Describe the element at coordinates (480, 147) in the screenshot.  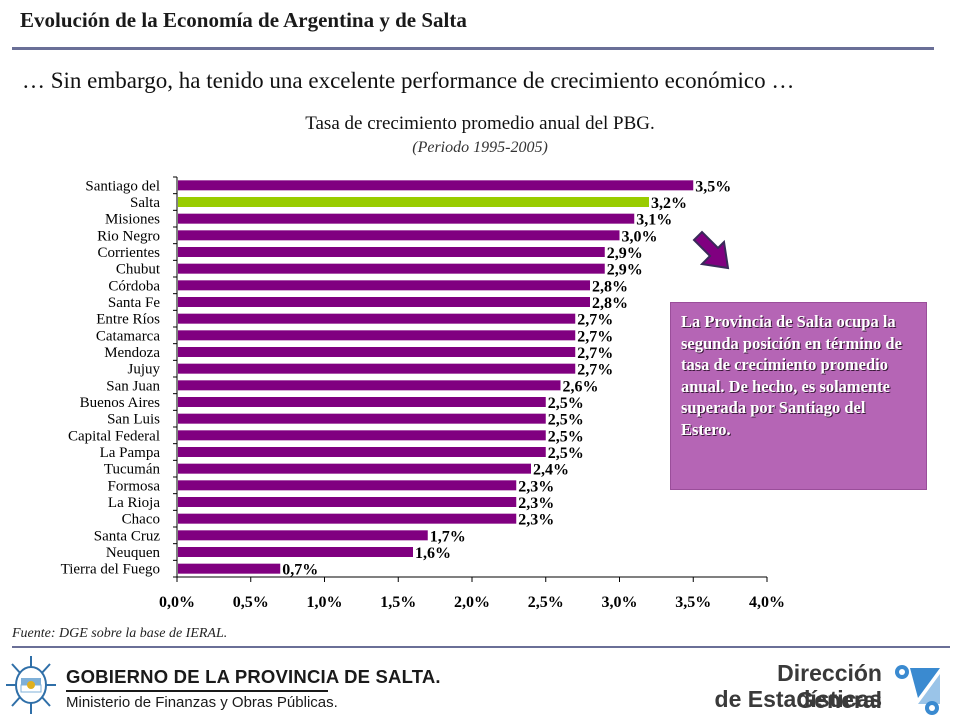
I see `chart-subtitle: (Periodo 1995-2005)` at that location.